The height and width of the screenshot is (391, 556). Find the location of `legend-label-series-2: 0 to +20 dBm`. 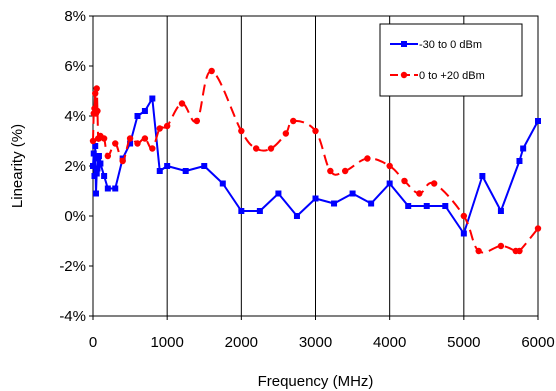

legend-label-series-2: 0 to +20 dBm is located at coordinates (452, 76).